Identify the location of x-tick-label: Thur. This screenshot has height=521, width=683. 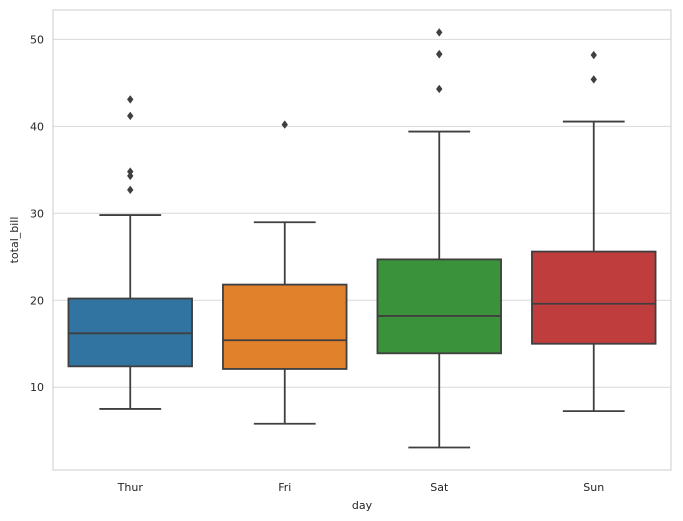
(130, 487).